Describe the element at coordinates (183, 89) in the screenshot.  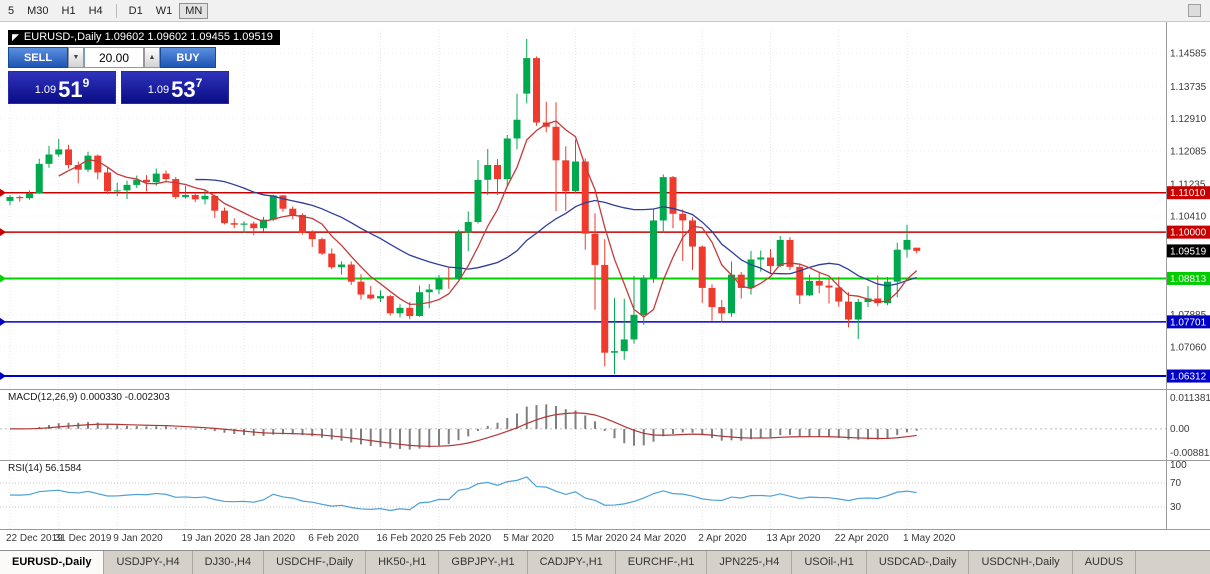
I see `ask-pips: 53` at that location.